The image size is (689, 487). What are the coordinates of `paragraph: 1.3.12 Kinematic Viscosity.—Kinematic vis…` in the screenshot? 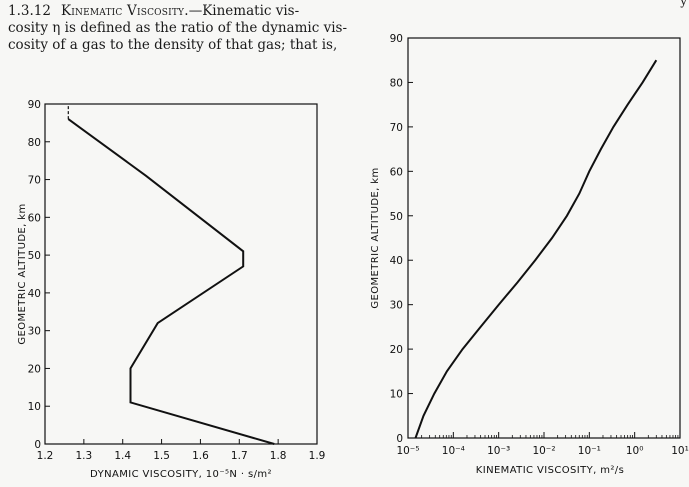 It's located at (178, 28).